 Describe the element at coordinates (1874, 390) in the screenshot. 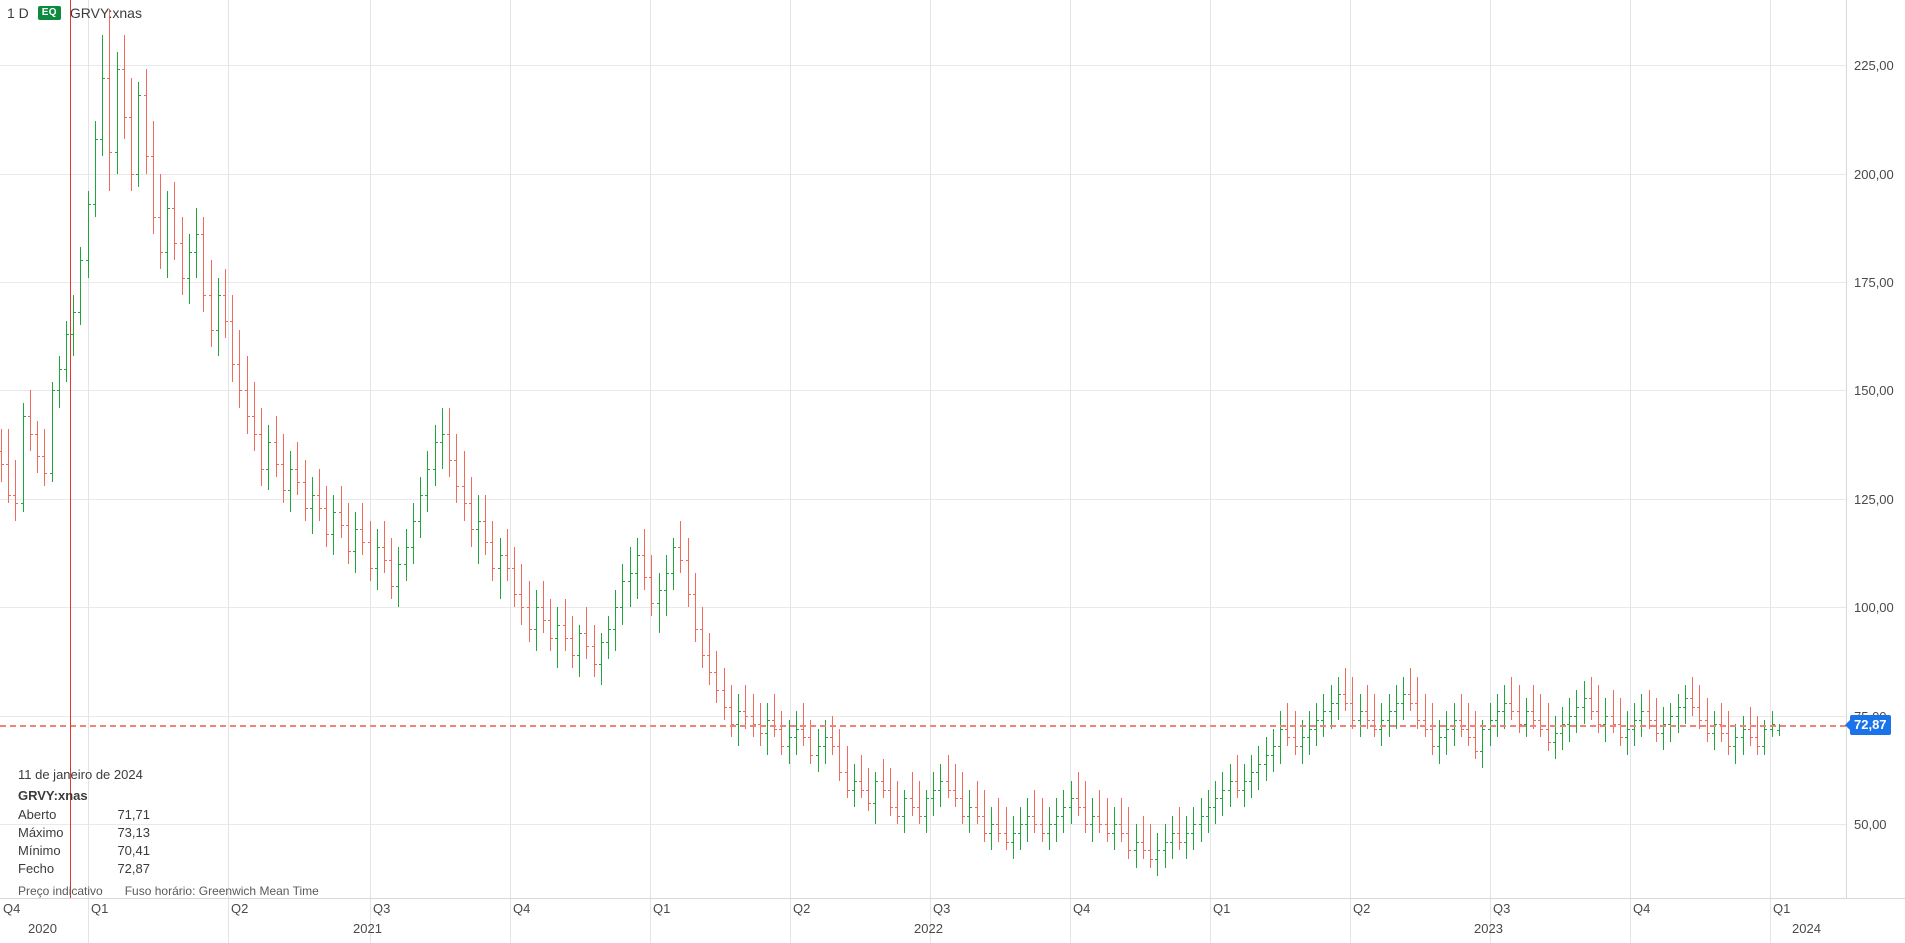

I see `price-tick-label: 150,00` at that location.